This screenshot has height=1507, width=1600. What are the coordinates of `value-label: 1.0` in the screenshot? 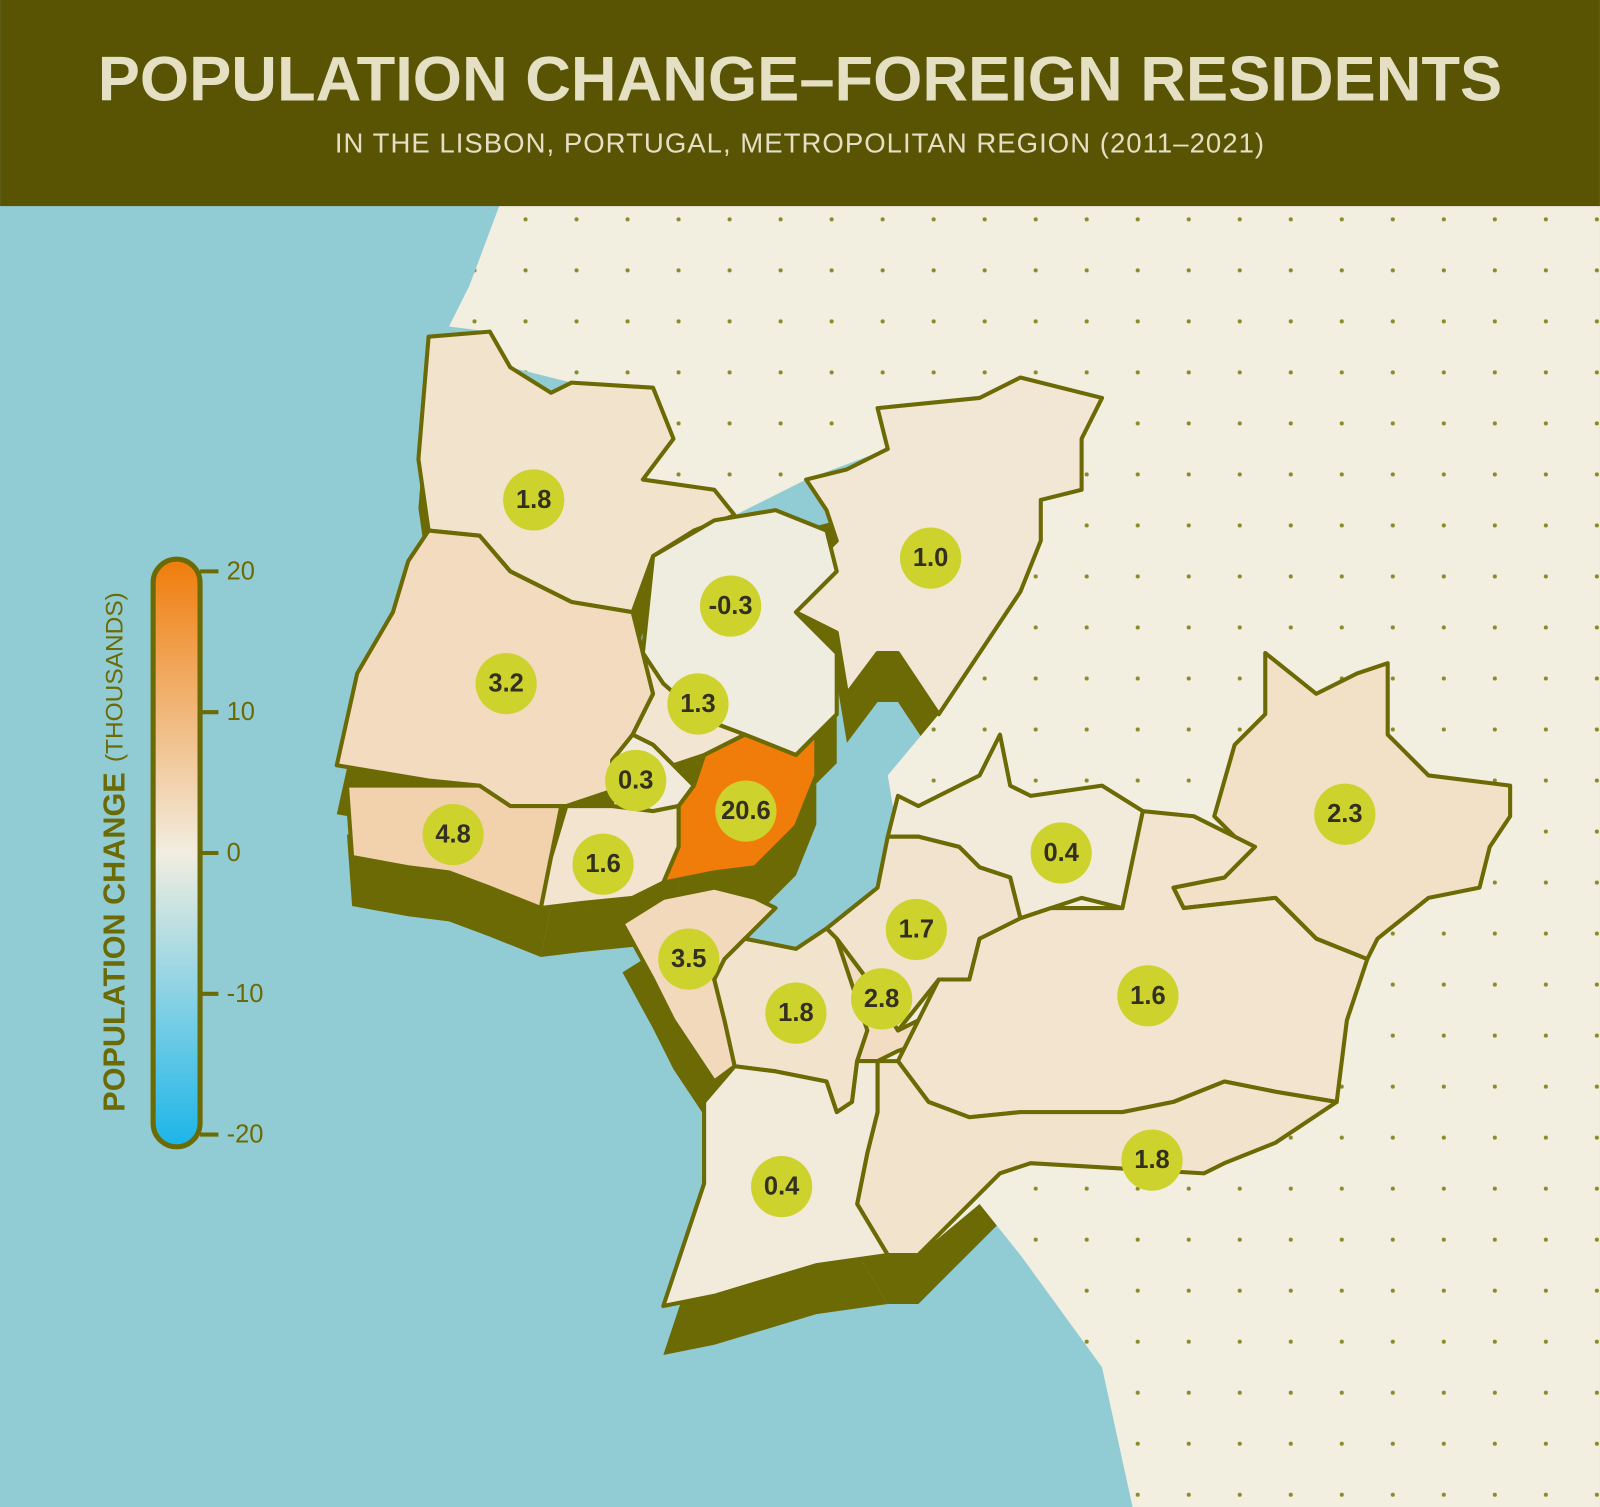 It's located at (930, 558).